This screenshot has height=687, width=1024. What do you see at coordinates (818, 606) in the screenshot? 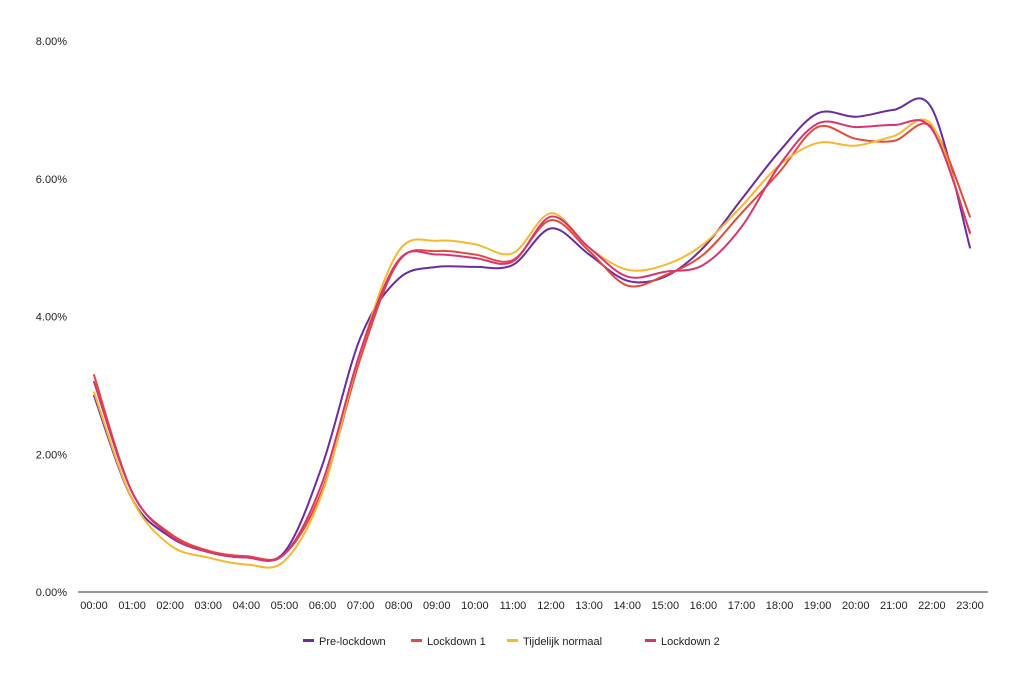
I see `x-tick-label: 19:00` at bounding box center [818, 606].